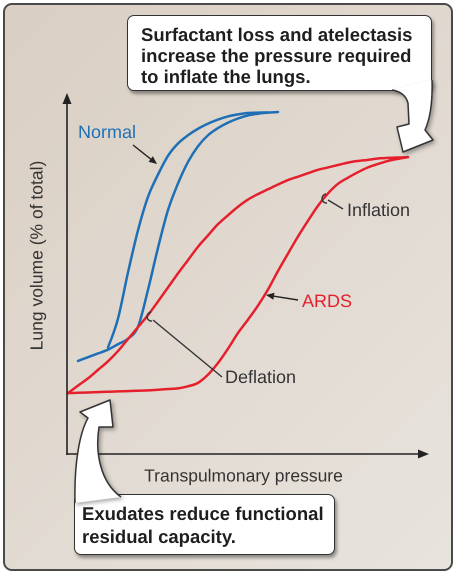  What do you see at coordinates (243, 476) in the screenshot?
I see `x-axis-title: Transpulmonary pressure` at bounding box center [243, 476].